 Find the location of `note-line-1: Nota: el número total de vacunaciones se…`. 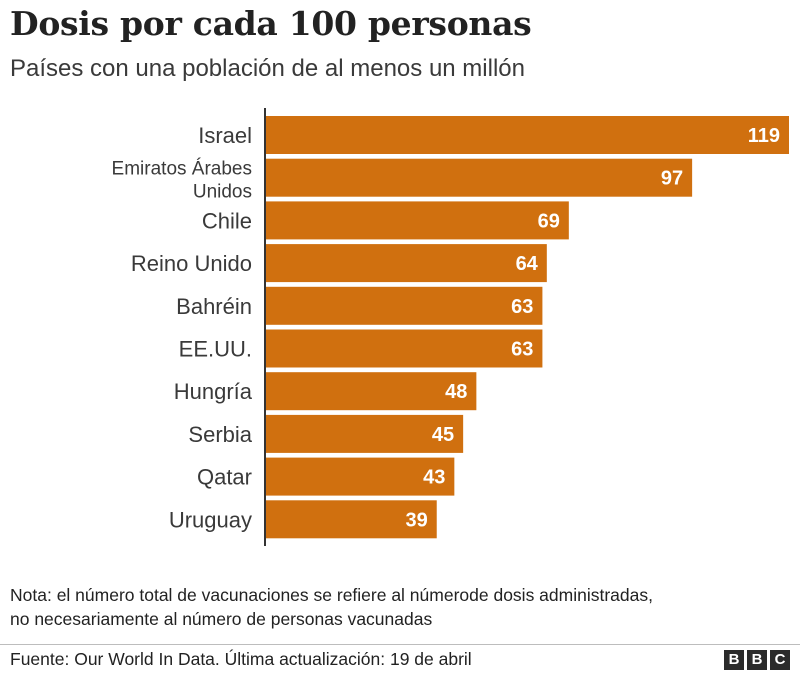

note-line-1: Nota: el número total de vacunaciones se… is located at coordinates (331, 595).